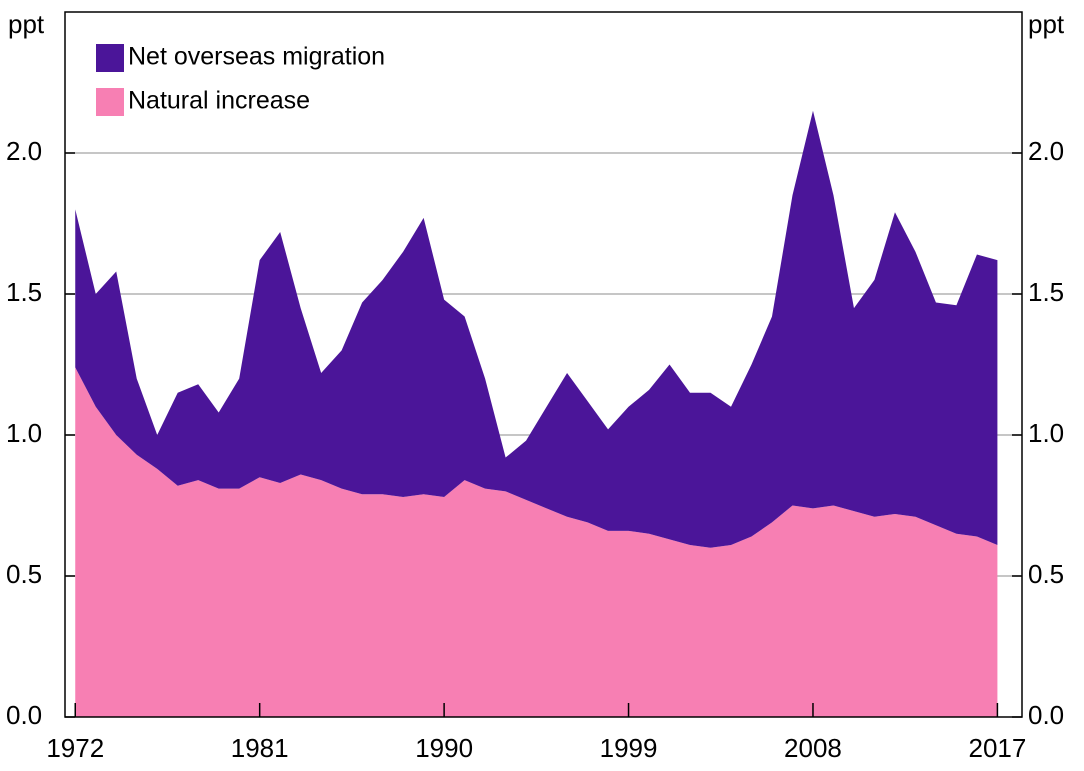 Image resolution: width=1084 pixels, height=771 pixels. What do you see at coordinates (1046, 574) in the screenshot?
I see `y2-tick-label: 0.5` at bounding box center [1046, 574].